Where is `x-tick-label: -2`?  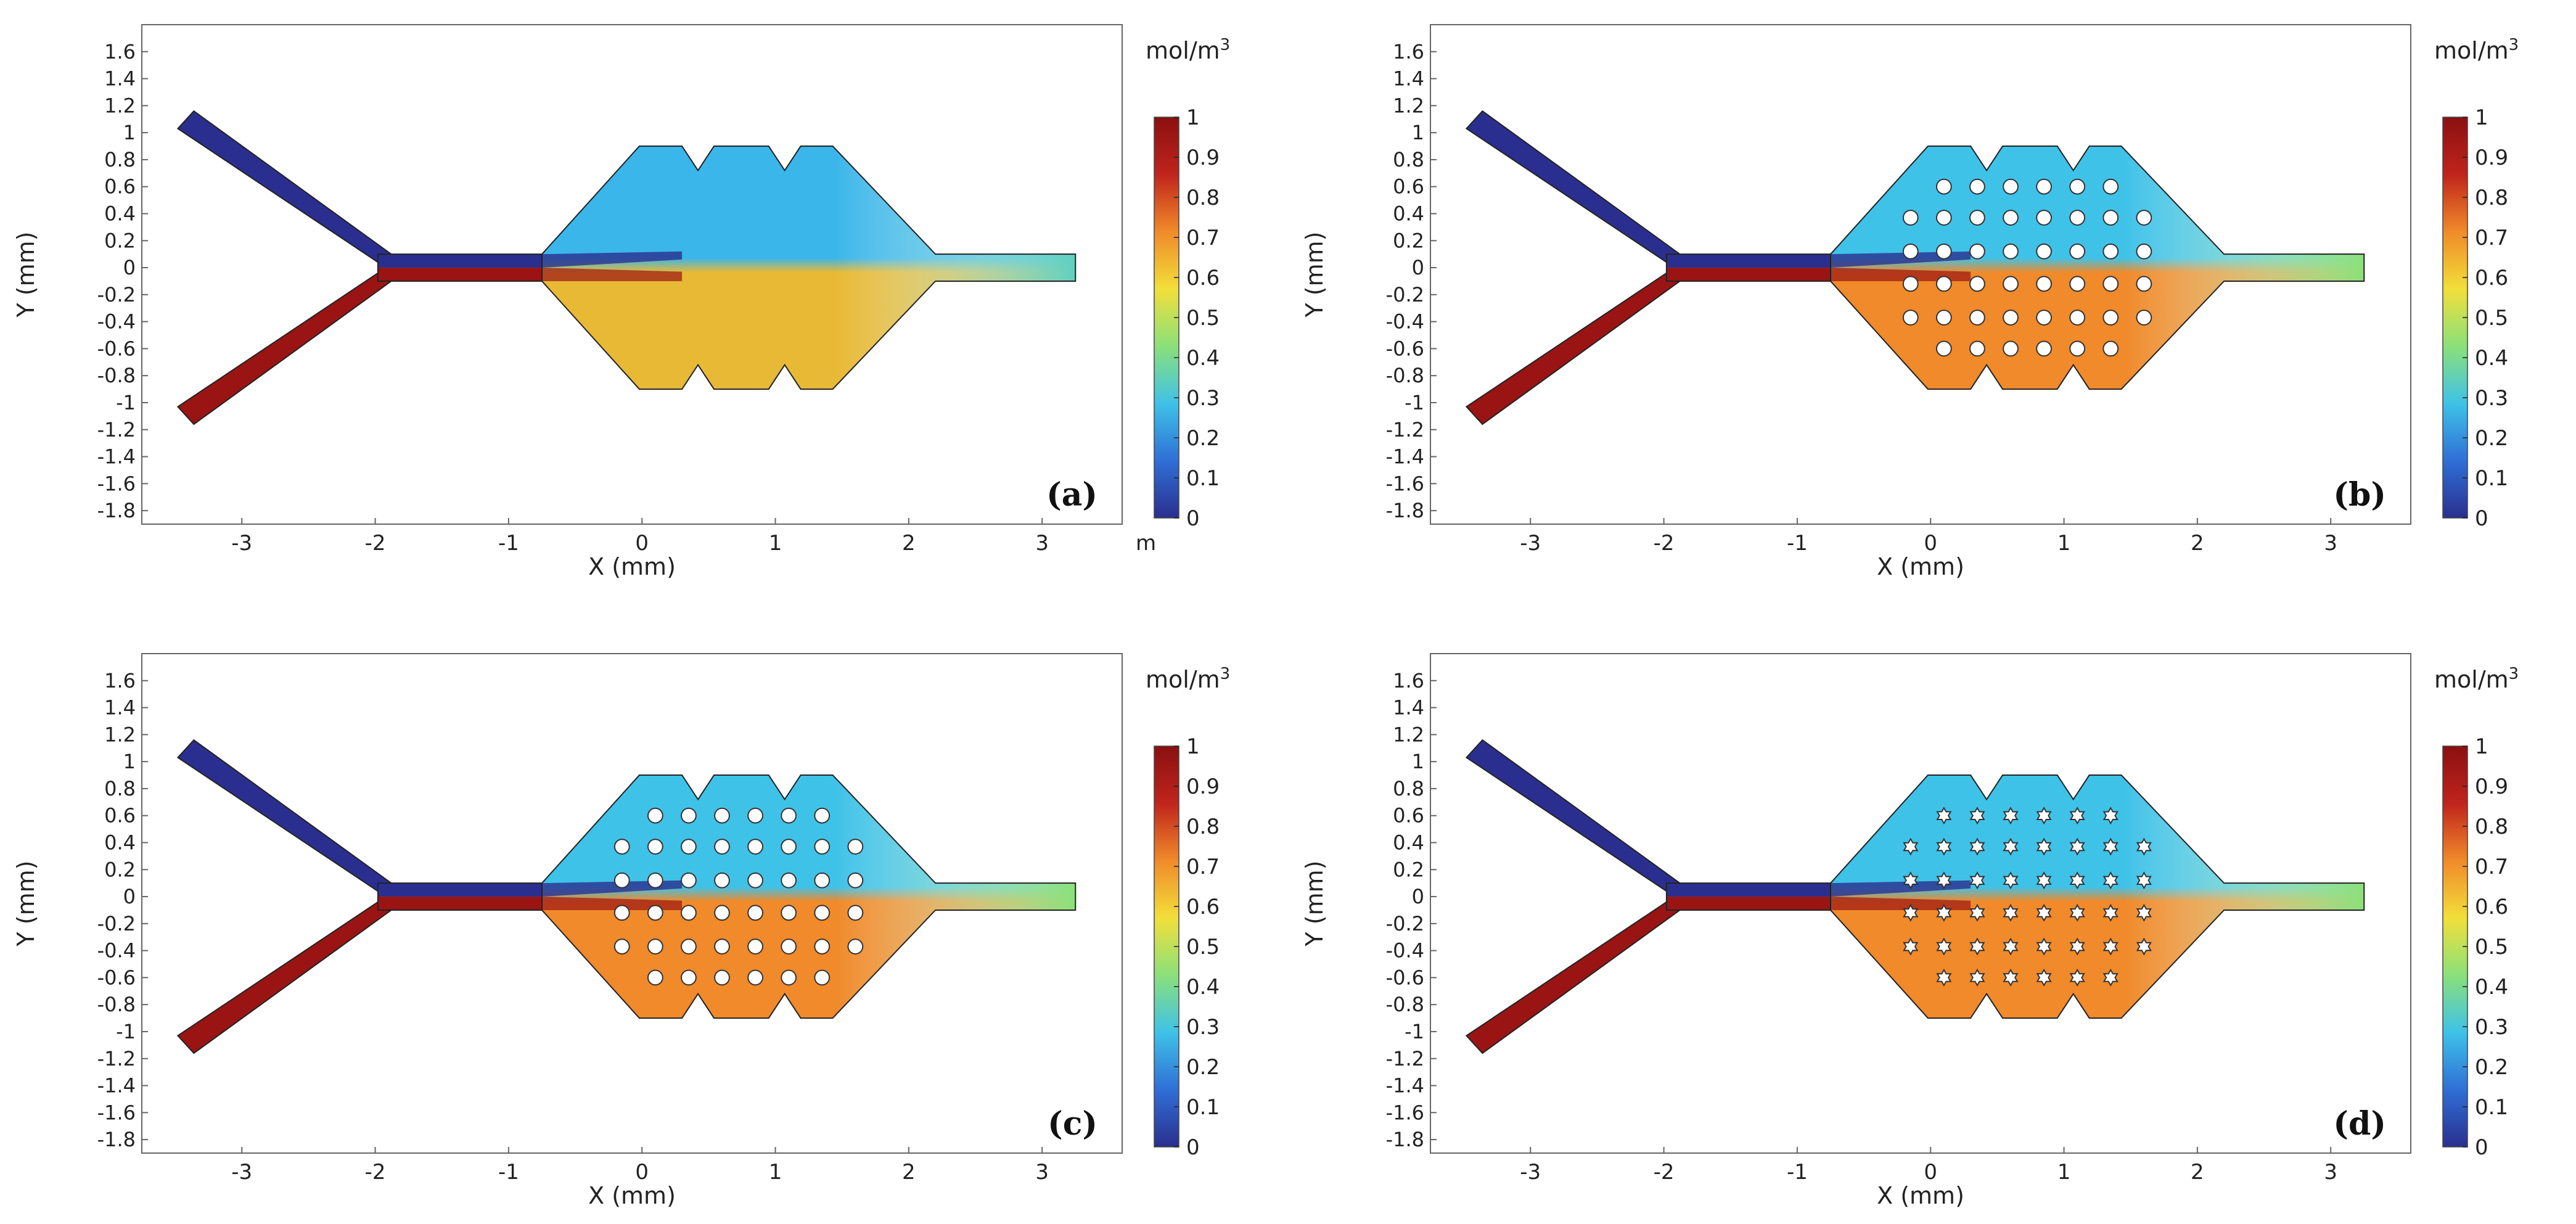 x-tick-label: -2 is located at coordinates (1665, 1172).